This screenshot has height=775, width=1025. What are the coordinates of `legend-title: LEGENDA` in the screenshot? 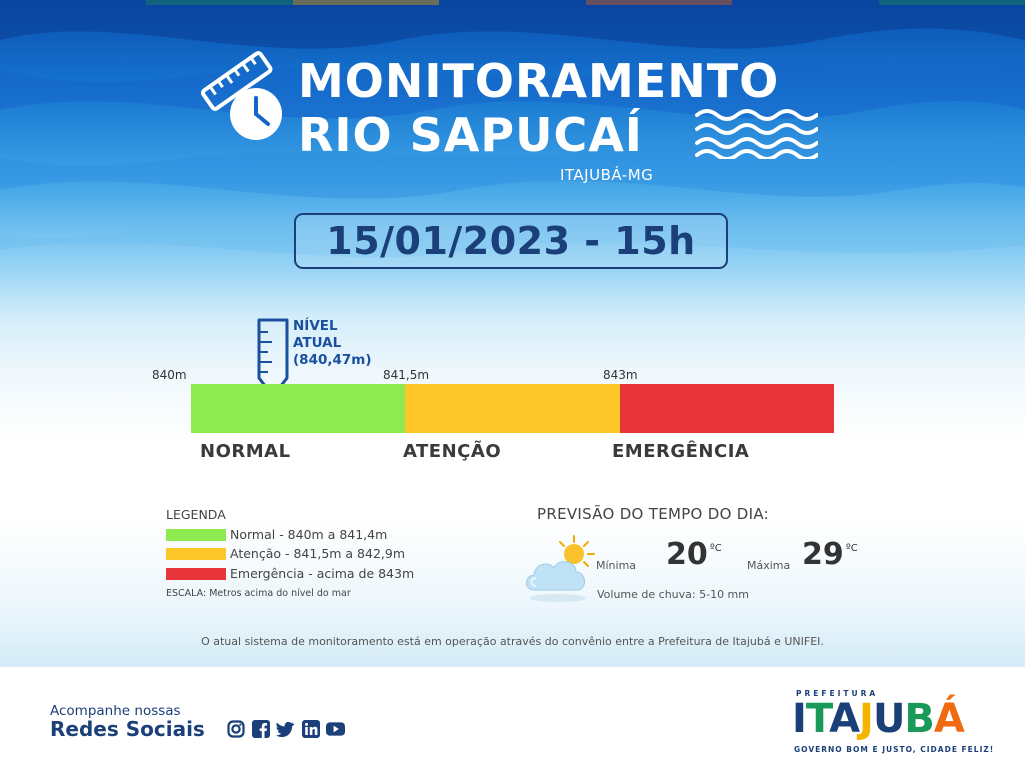 It's located at (196, 514).